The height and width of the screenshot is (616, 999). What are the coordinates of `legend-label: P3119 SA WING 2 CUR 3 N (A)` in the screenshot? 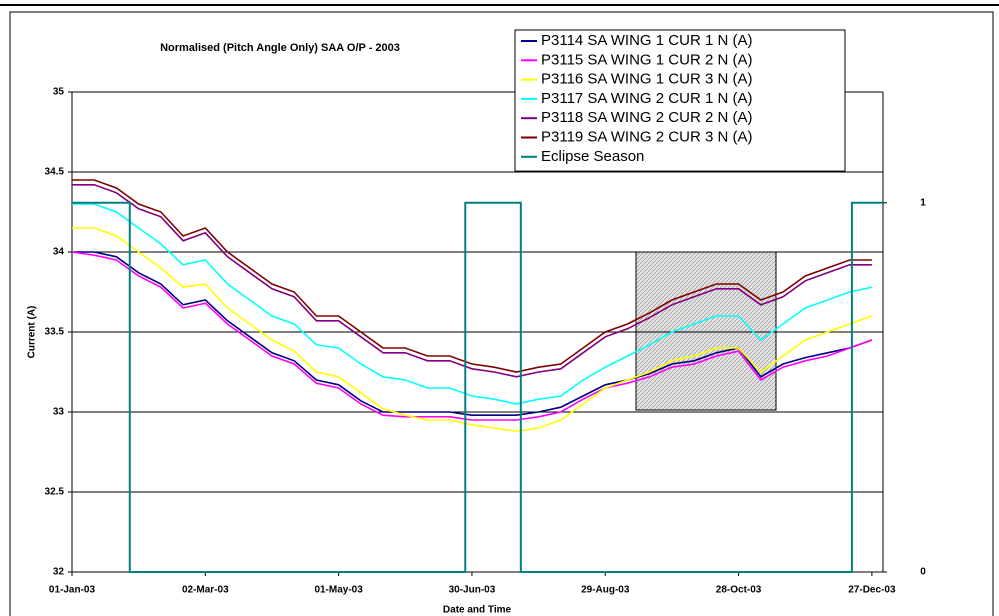 It's located at (646, 136).